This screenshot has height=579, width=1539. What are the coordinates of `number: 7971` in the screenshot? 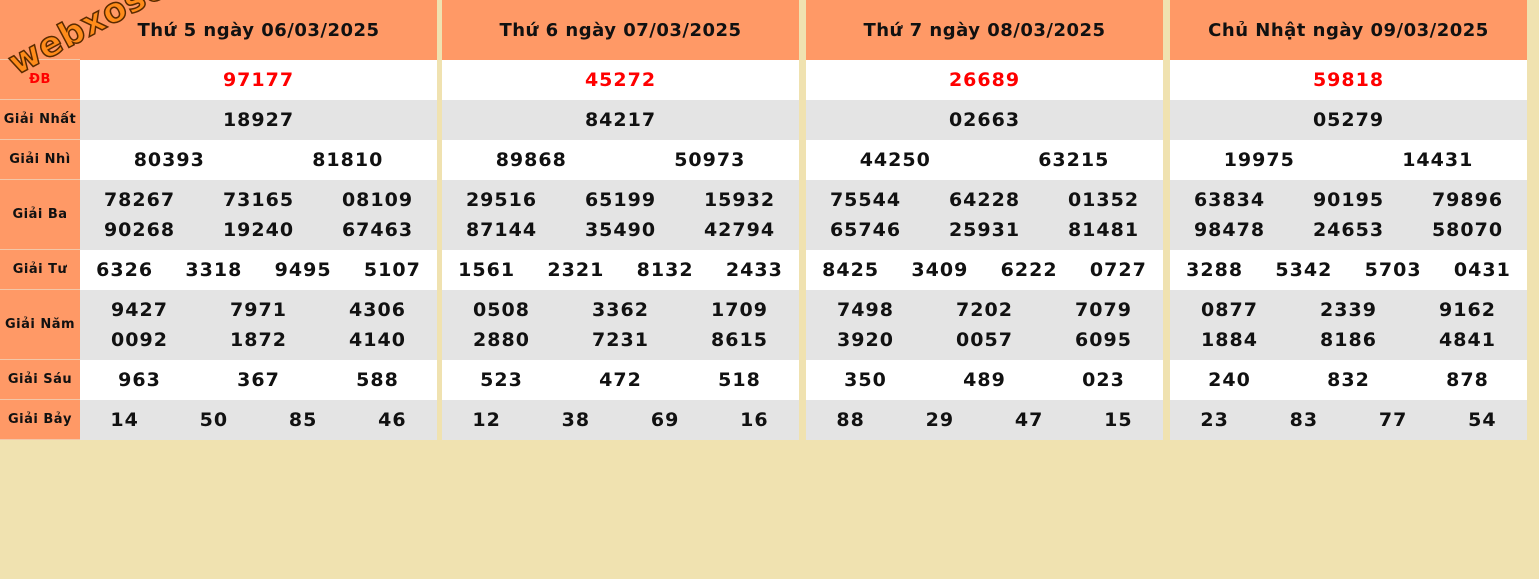 It's located at (258, 310).